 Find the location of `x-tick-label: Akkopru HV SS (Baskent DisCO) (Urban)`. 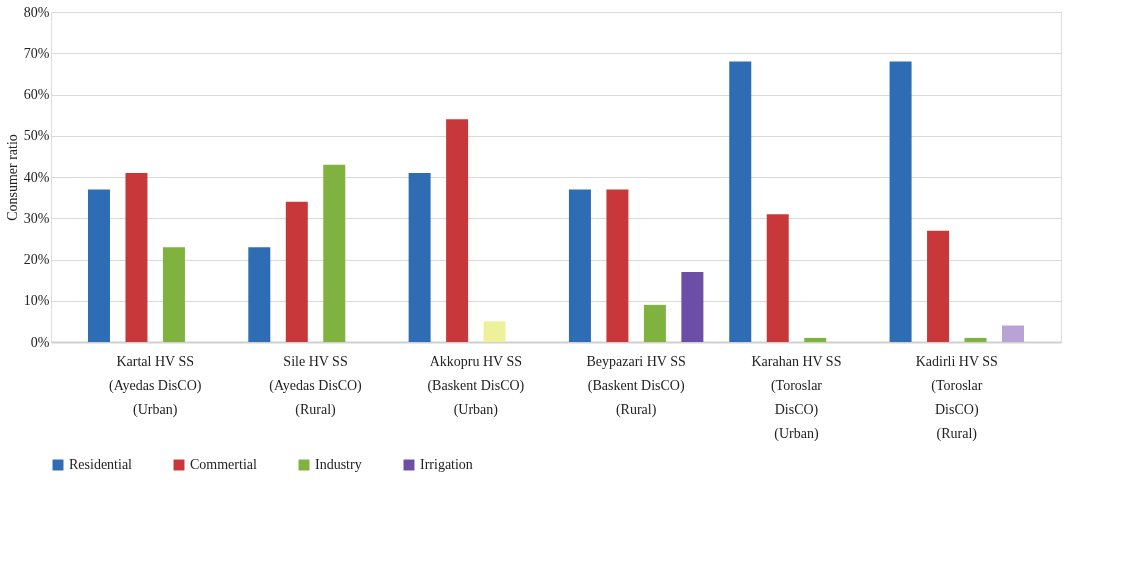

x-tick-label: Akkopru HV SS (Baskent DisCO) (Urban) is located at coordinates (476, 385).